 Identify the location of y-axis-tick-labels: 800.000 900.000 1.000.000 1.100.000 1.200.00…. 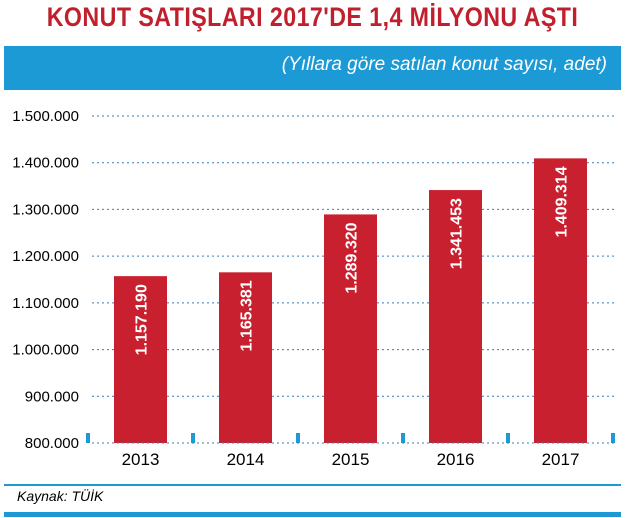
(45, 280).